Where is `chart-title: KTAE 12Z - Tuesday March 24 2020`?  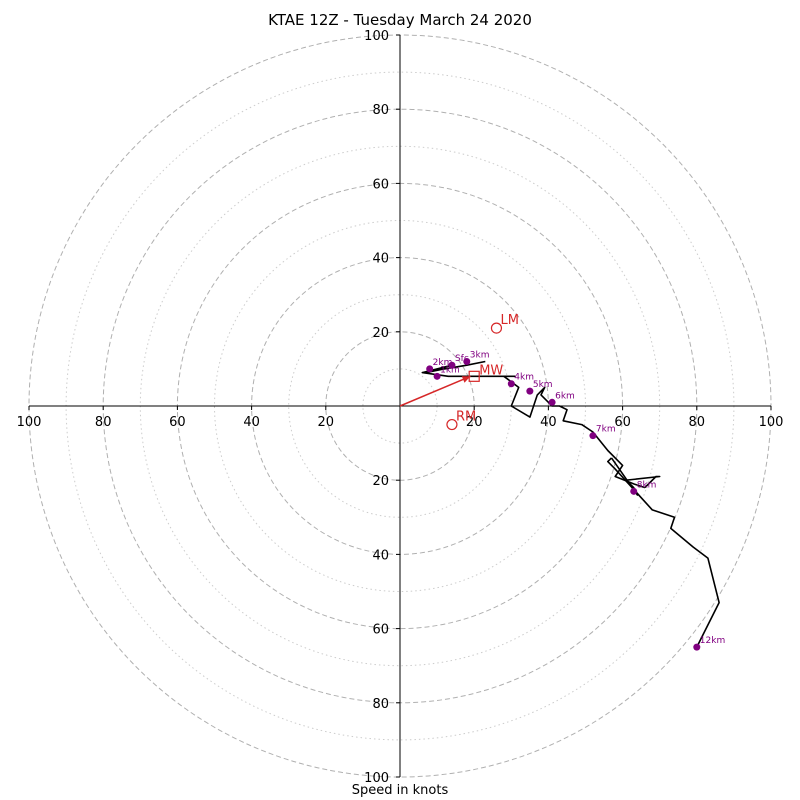 chart-title: KTAE 12Z - Tuesday March 24 2020 is located at coordinates (400, 20).